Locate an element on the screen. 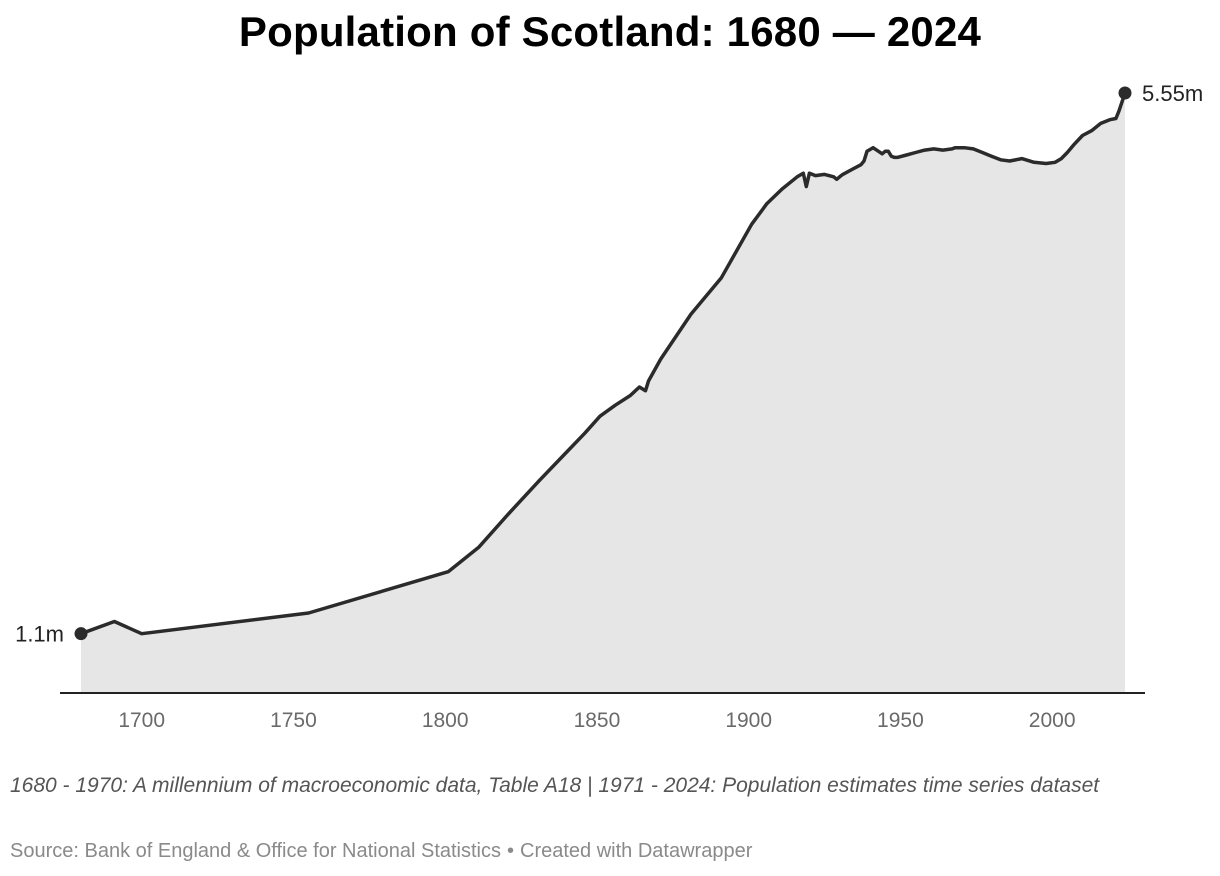 The width and height of the screenshot is (1220, 876). x-tick-label: 1950 is located at coordinates (900, 720).